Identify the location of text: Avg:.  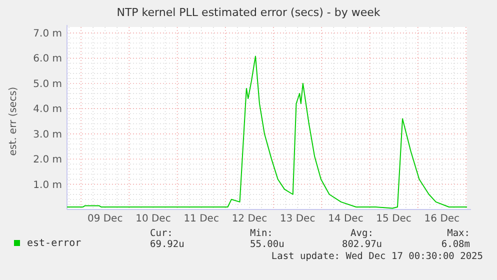
(362, 233).